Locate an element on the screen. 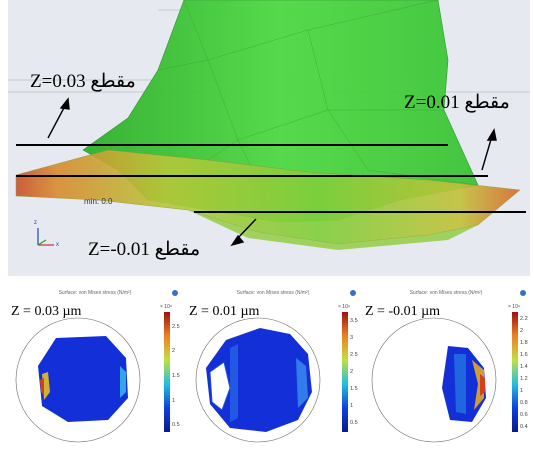 This screenshot has width=534, height=454. section-label-z-0.01: Z=0.01 مقطع is located at coordinates (457, 102).